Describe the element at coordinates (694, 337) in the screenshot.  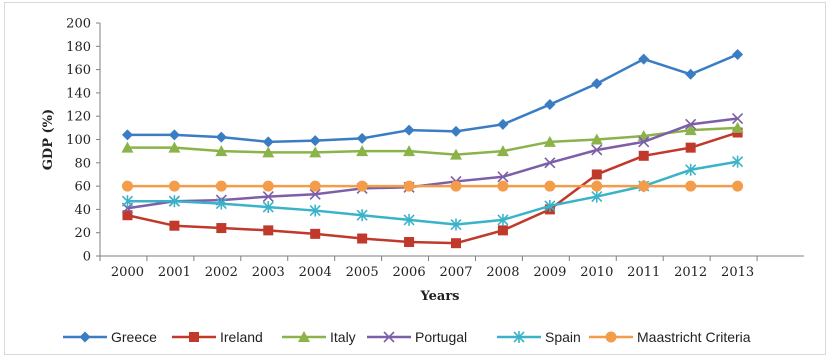
I see `legend-label: Maastricht Criteria` at that location.